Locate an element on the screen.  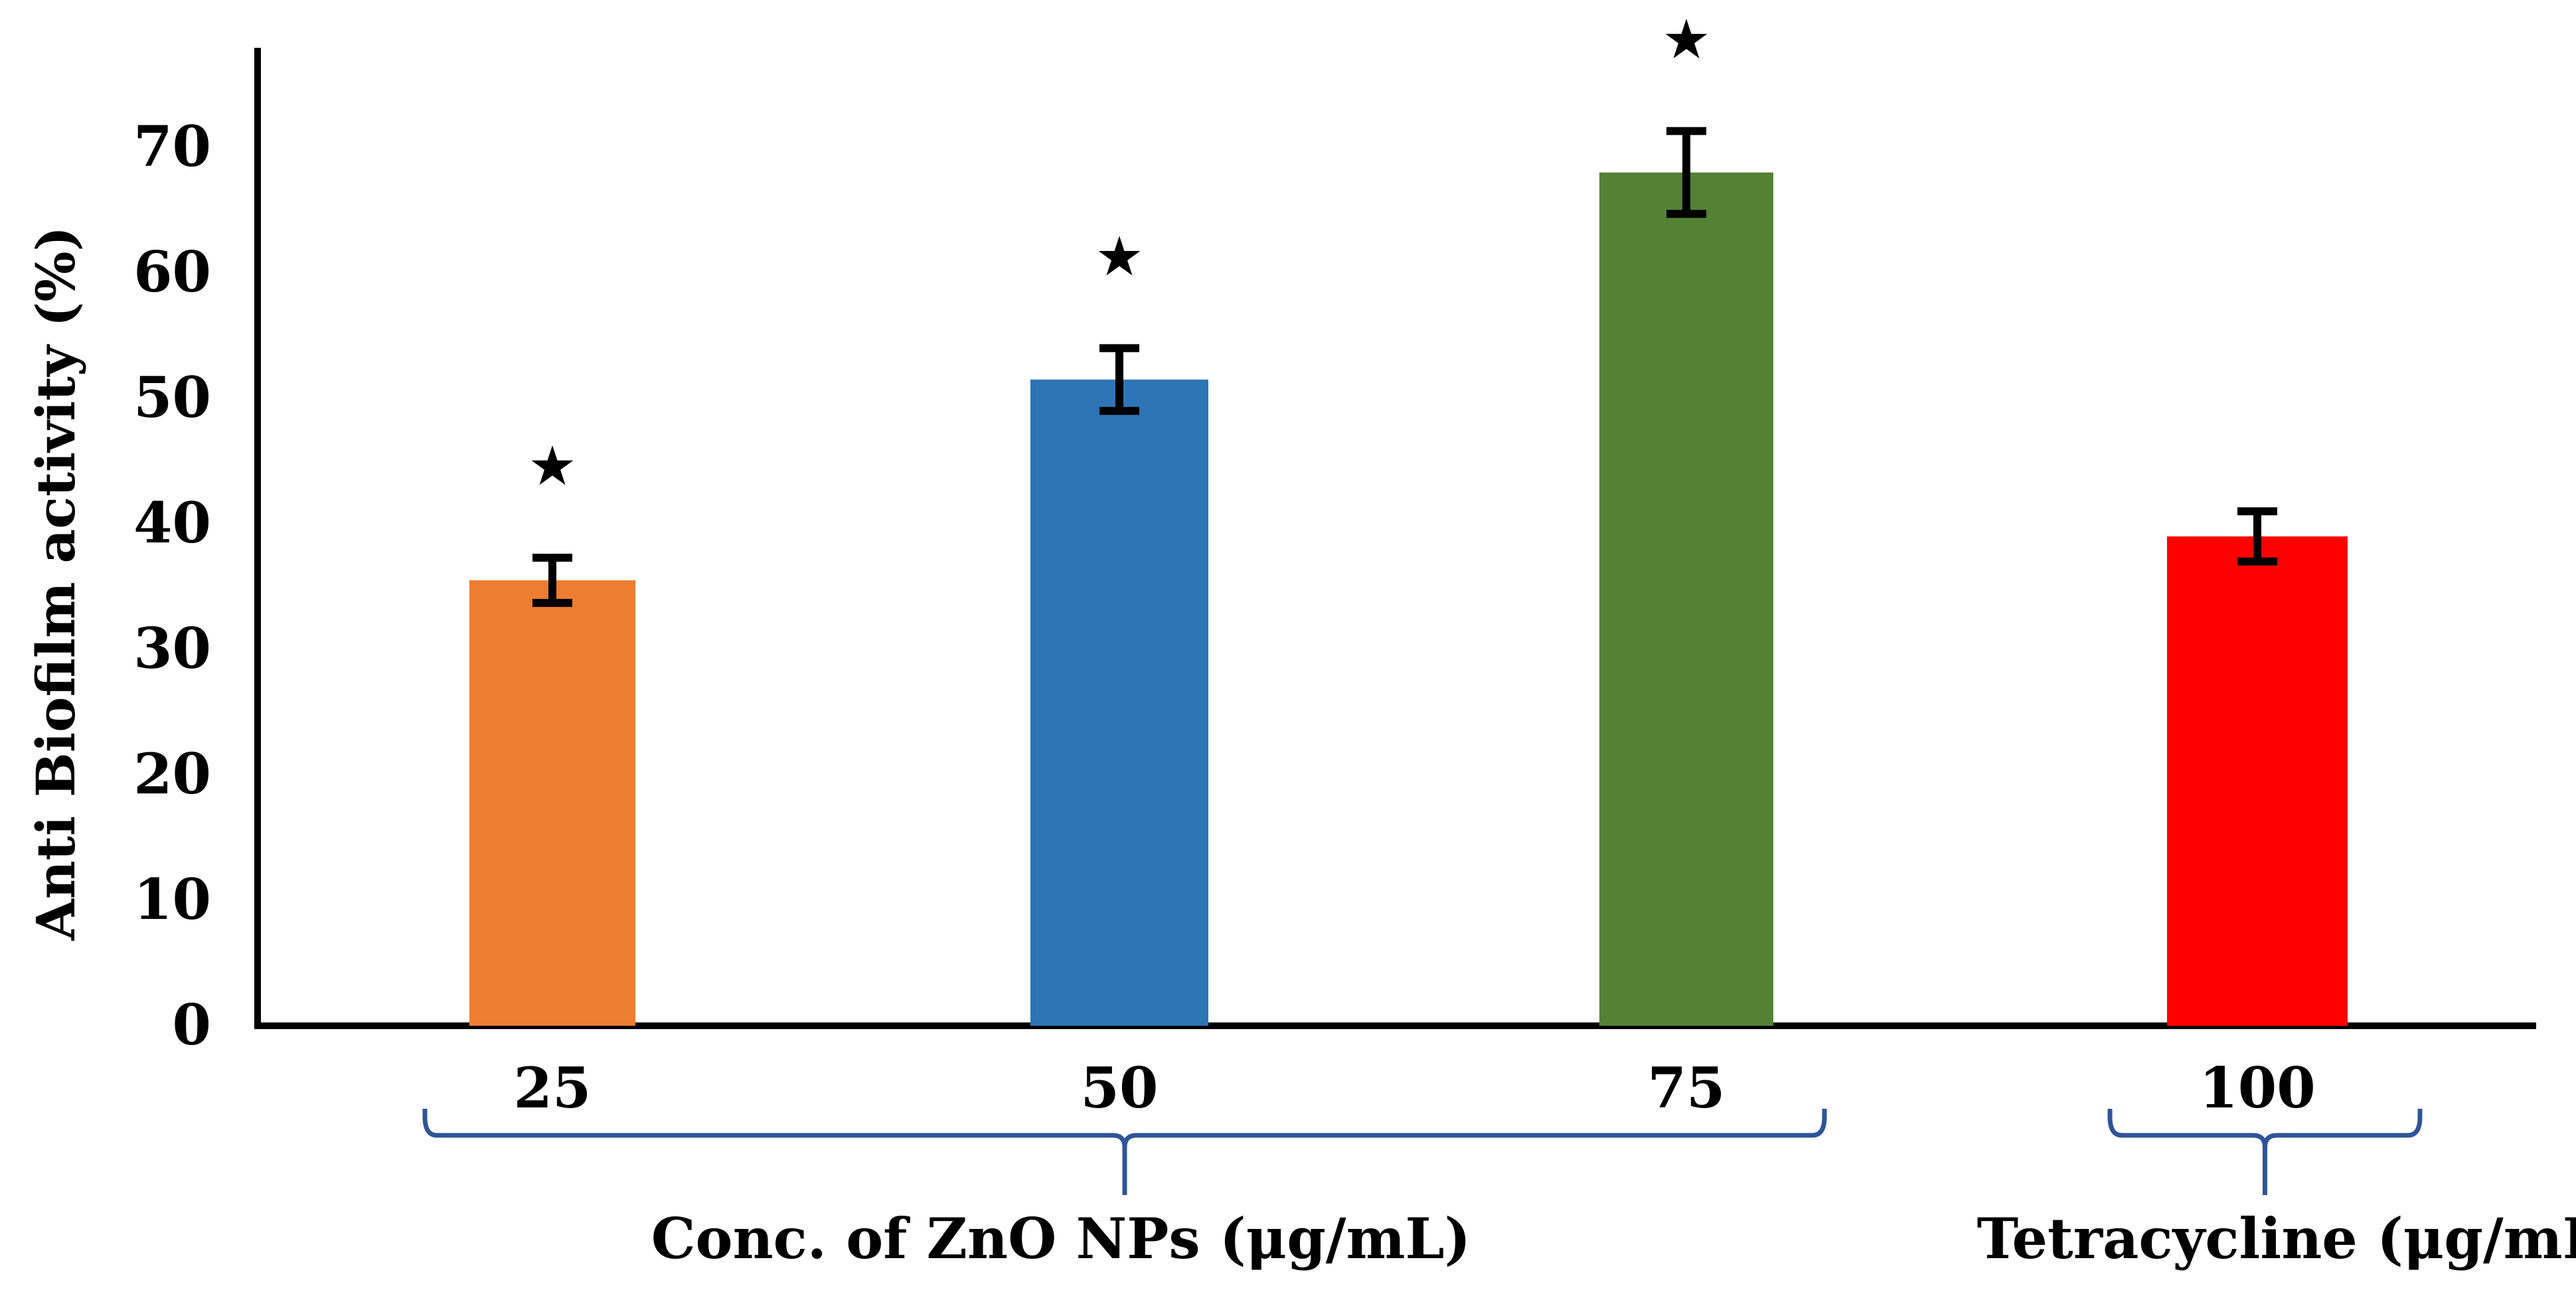
y-axis-title: Anti Biofilm activity (%) is located at coordinates (56, 583).